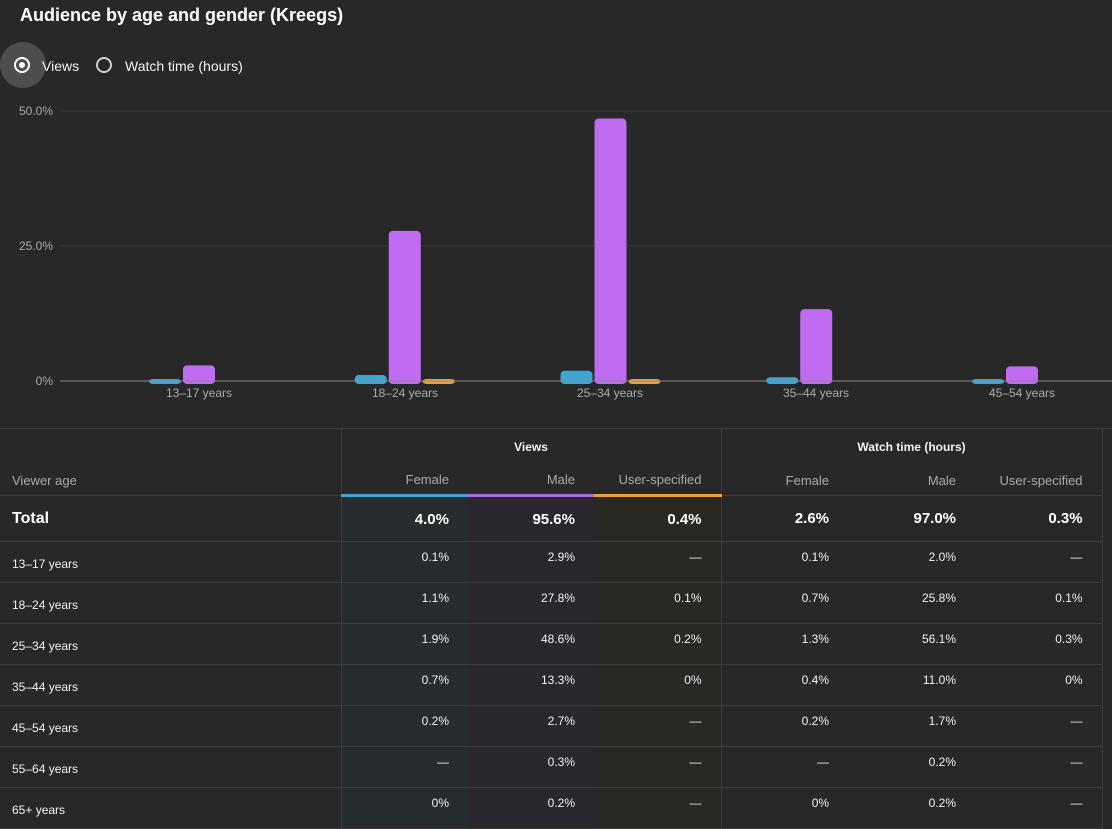 The width and height of the screenshot is (1112, 829). What do you see at coordinates (912, 685) in the screenshot?
I see `value-cell: 11.0%` at bounding box center [912, 685].